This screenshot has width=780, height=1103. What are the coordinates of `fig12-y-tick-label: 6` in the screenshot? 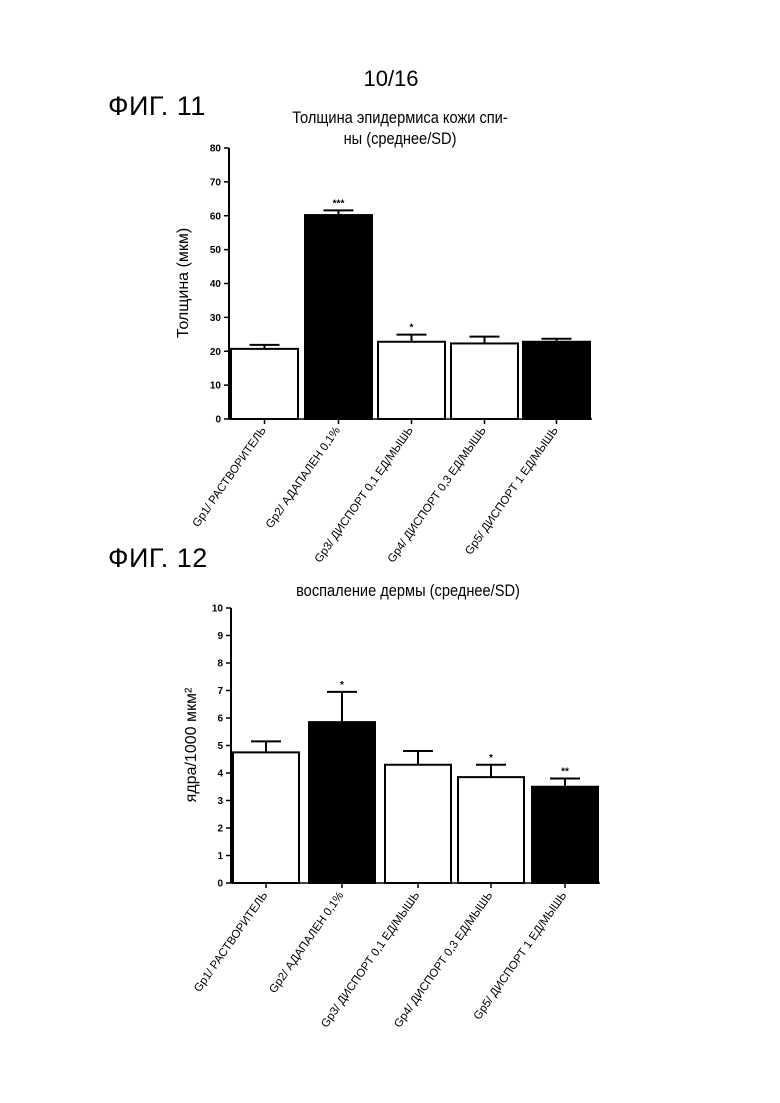 It's located at (220, 719).